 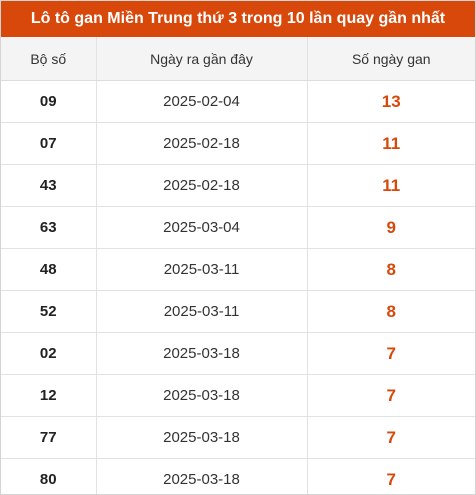 I want to click on lotto-number: 63, so click(x=48, y=227).